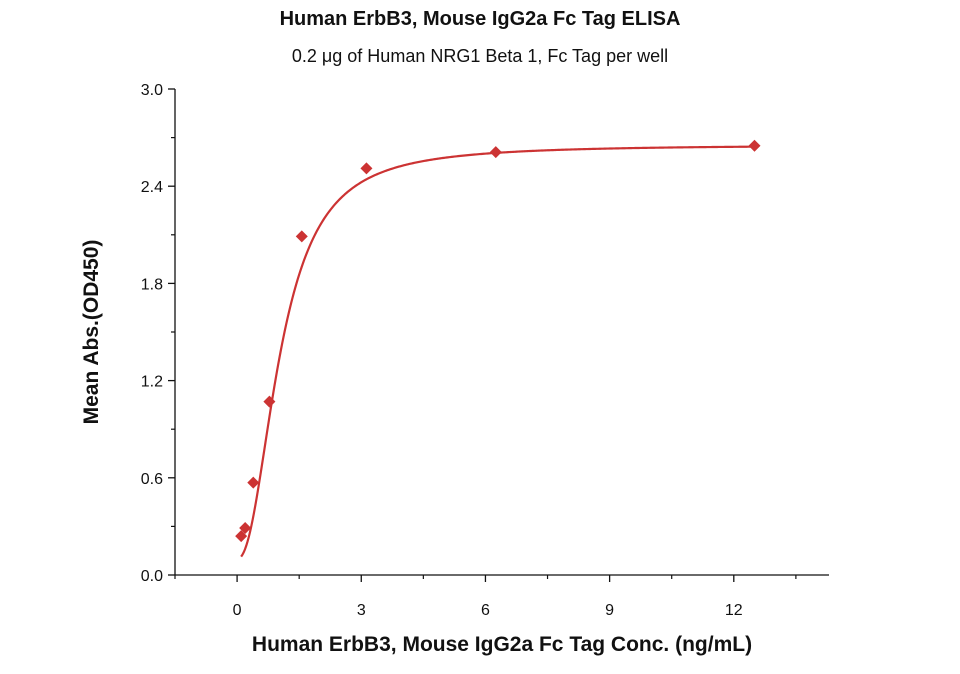 The image size is (960, 674). Describe the element at coordinates (361, 610) in the screenshot. I see `x-tick-label: 3` at that location.